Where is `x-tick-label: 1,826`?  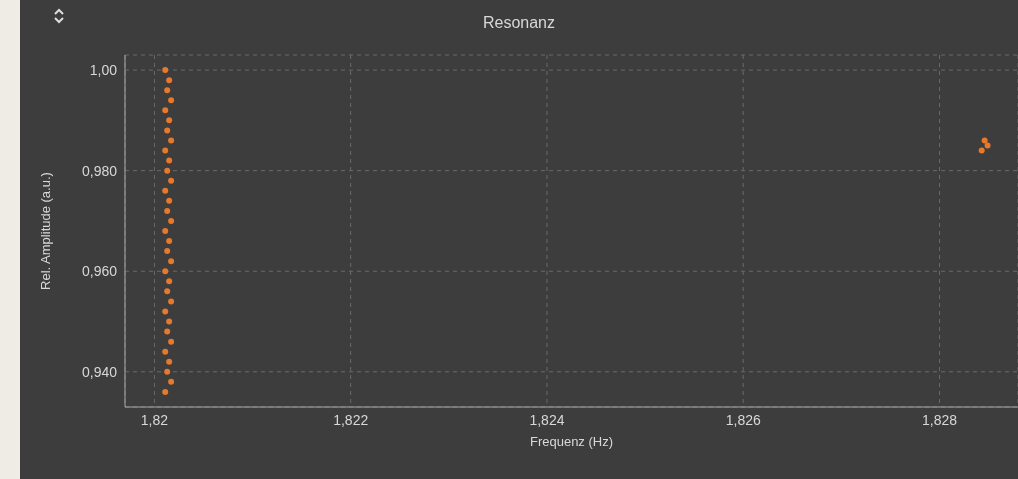
x-tick-label: 1,826 is located at coordinates (743, 419).